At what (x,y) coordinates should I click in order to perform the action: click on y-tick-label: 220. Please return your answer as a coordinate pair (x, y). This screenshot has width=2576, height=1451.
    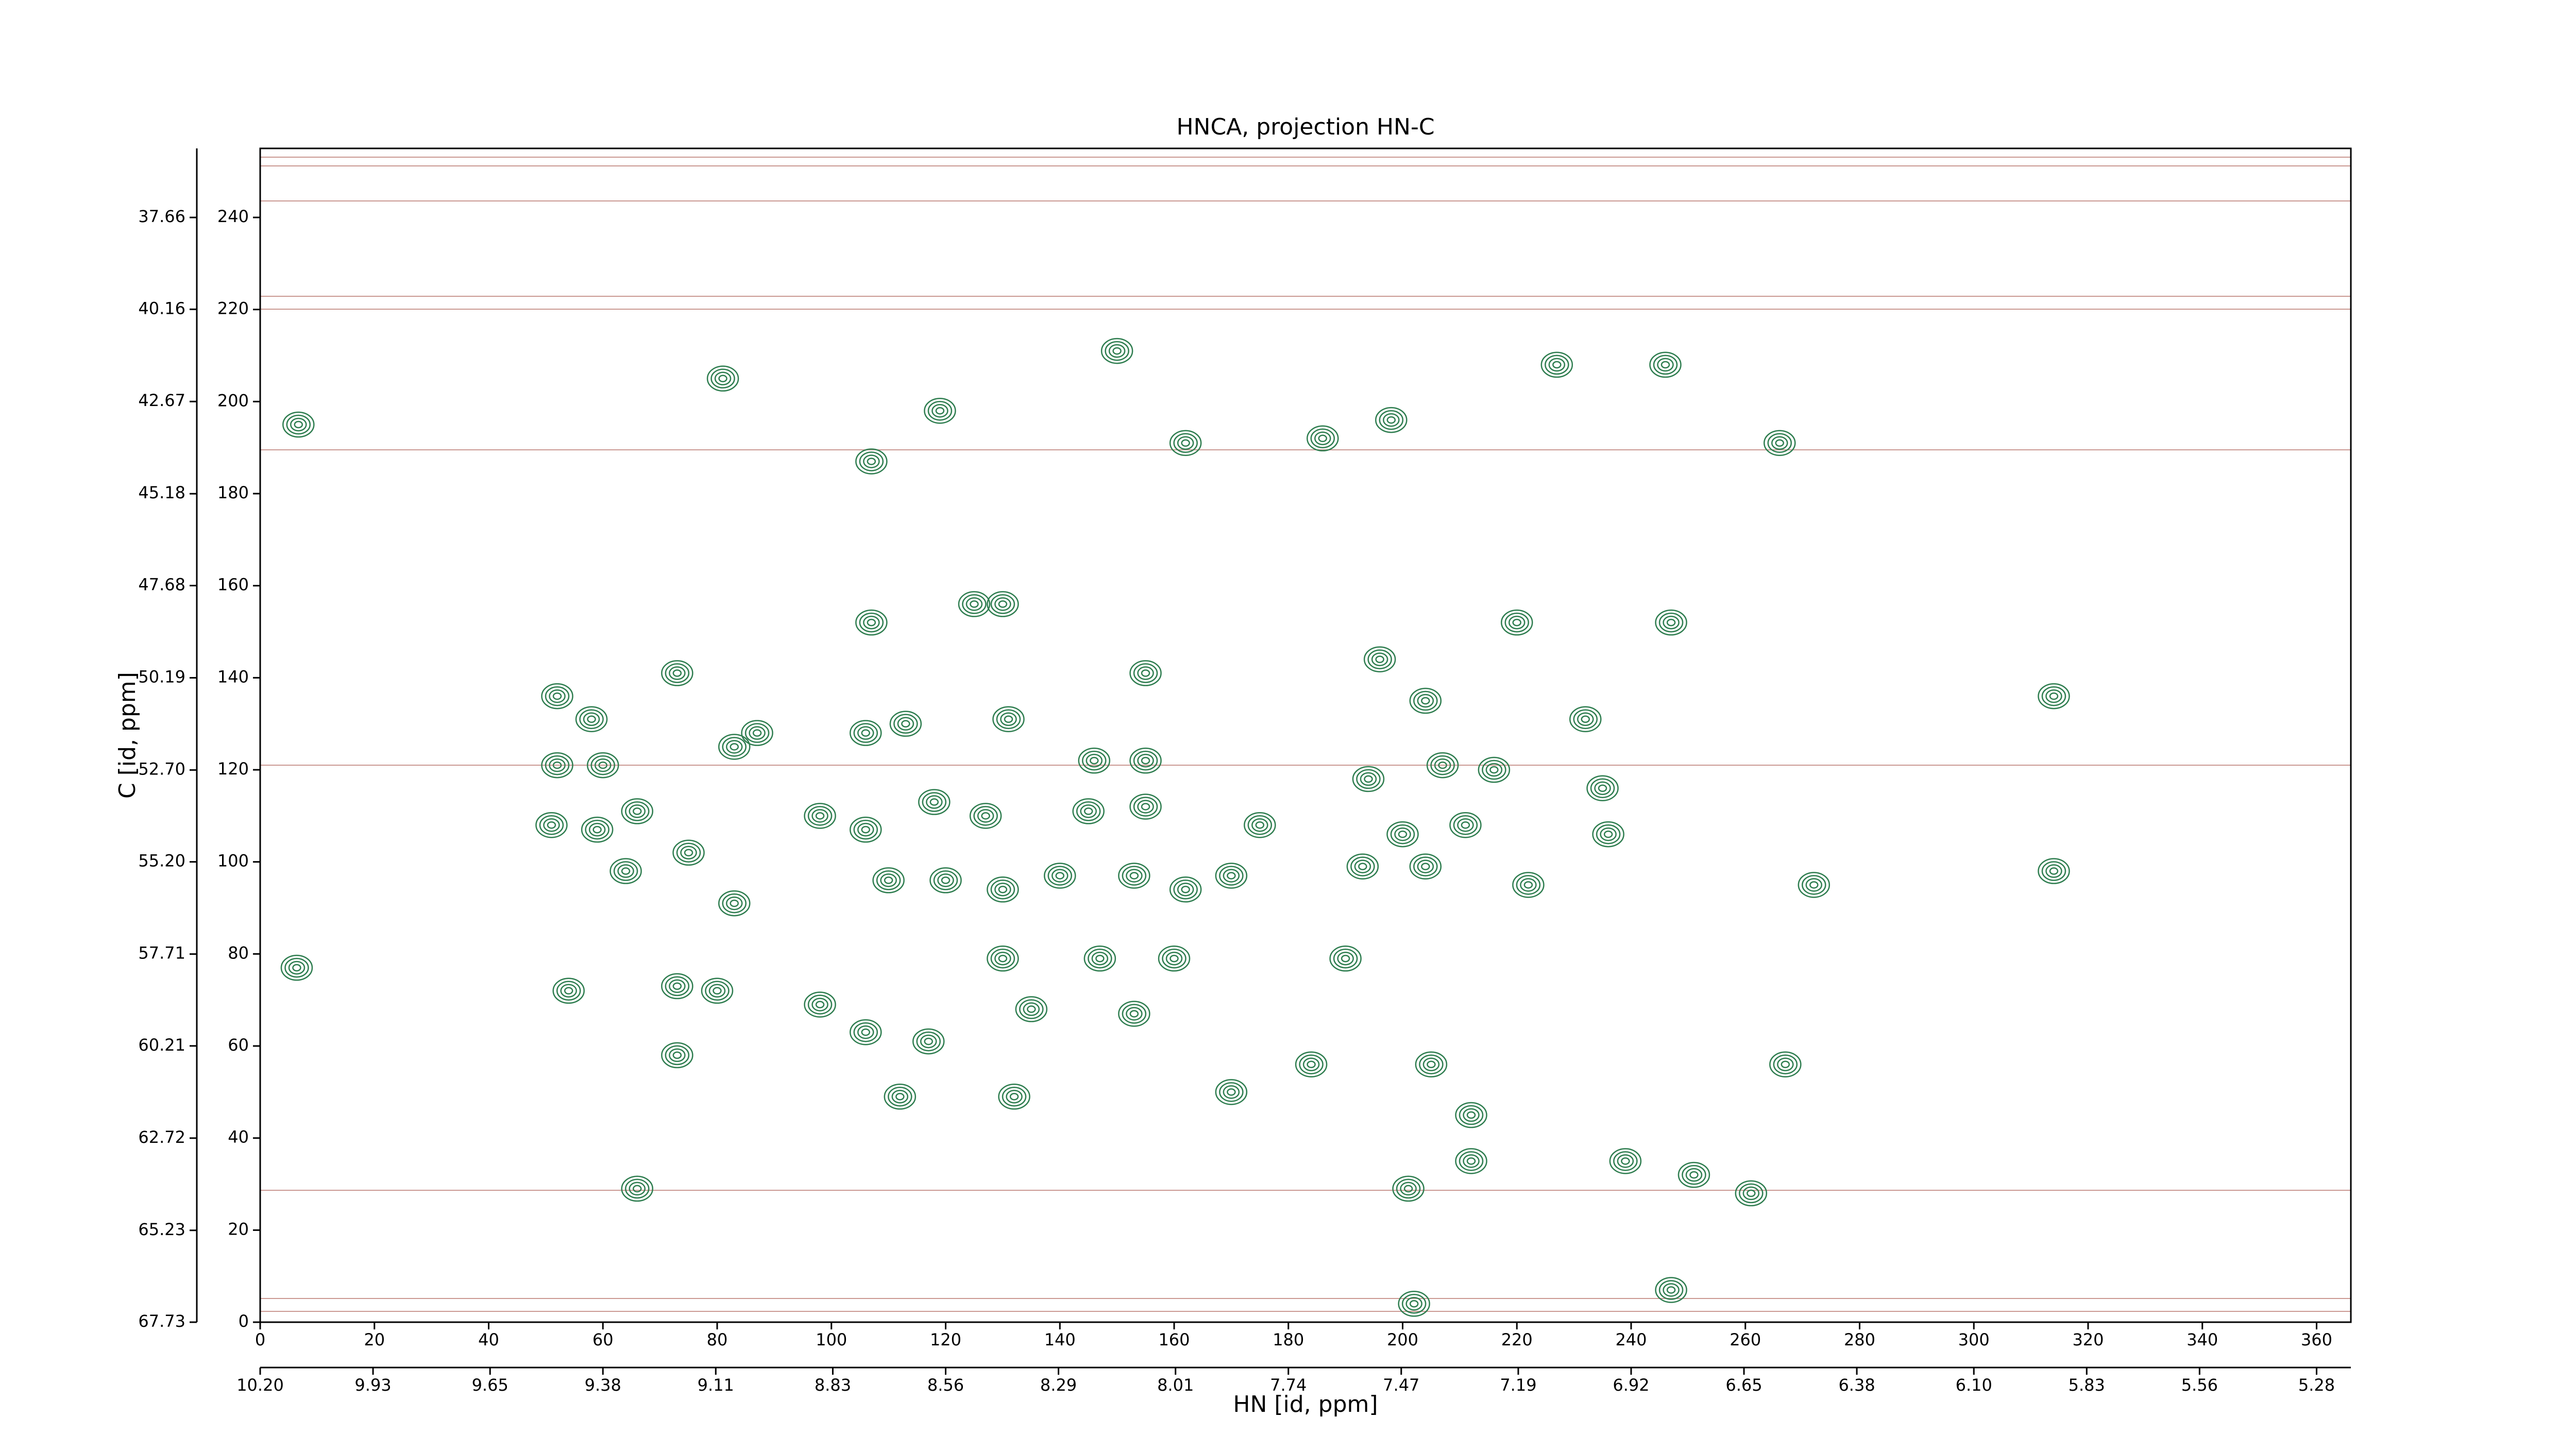
    Looking at the image, I should click on (233, 308).